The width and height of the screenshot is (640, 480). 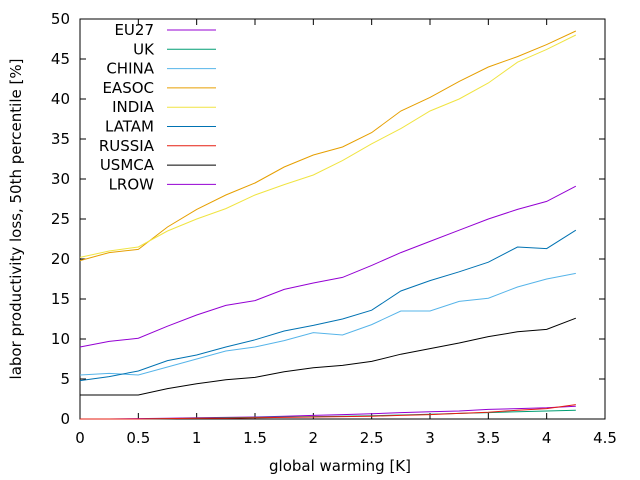 What do you see at coordinates (132, 184) in the screenshot?
I see `legend-label-lrow: LROW` at bounding box center [132, 184].